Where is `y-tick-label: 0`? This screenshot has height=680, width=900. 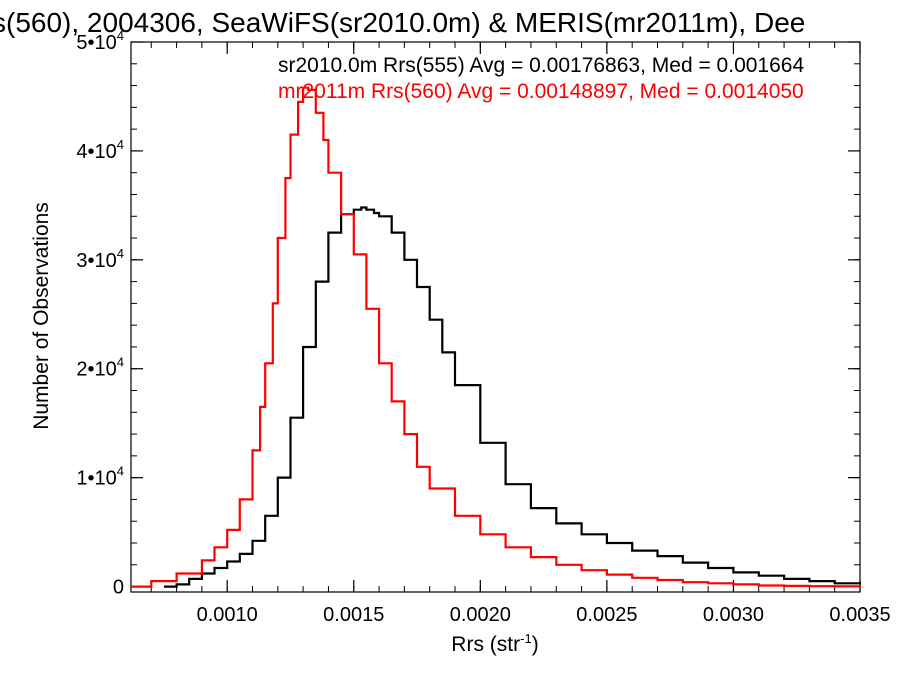 y-tick-label: 0 is located at coordinates (118, 588).